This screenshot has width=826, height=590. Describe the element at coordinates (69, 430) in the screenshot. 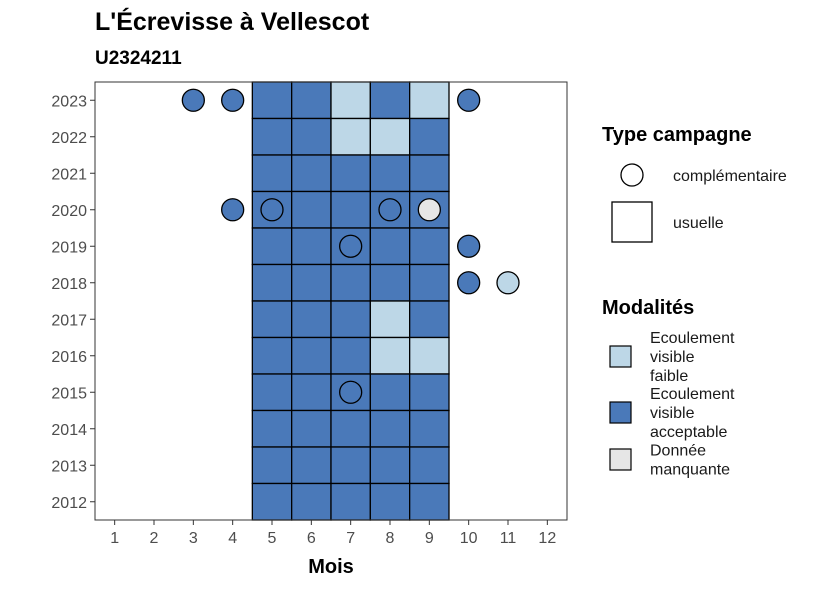

I see `y-tick-label-2014: 2014` at that location.